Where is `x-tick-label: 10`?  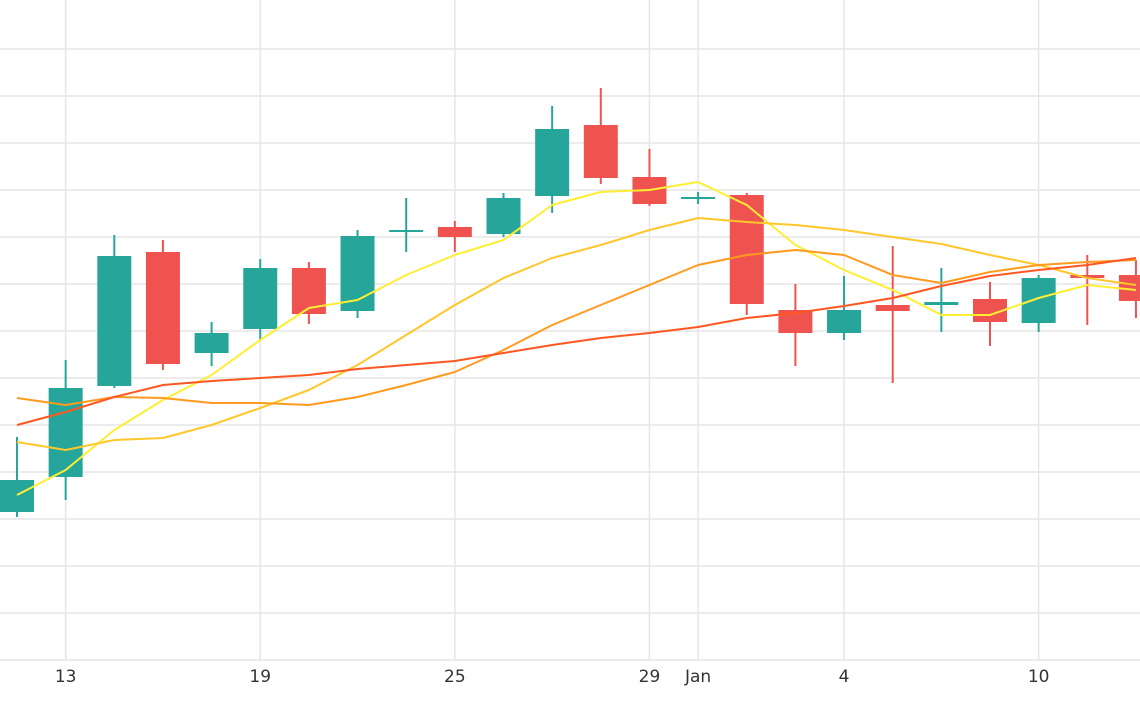
x-tick-label: 10 is located at coordinates (1039, 677).